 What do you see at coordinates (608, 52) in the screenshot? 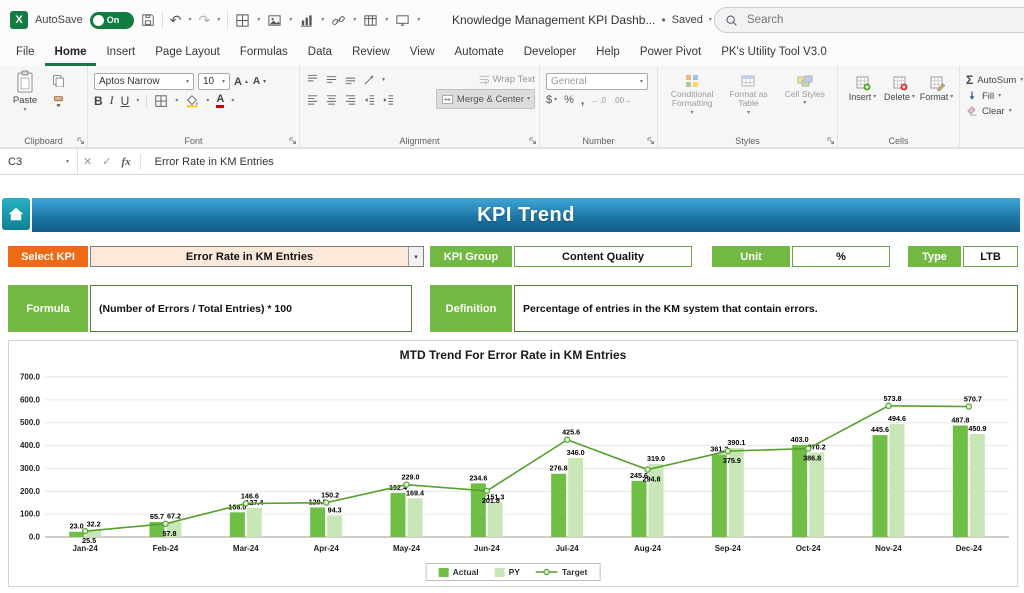
I see `tab-help: Help` at bounding box center [608, 52].